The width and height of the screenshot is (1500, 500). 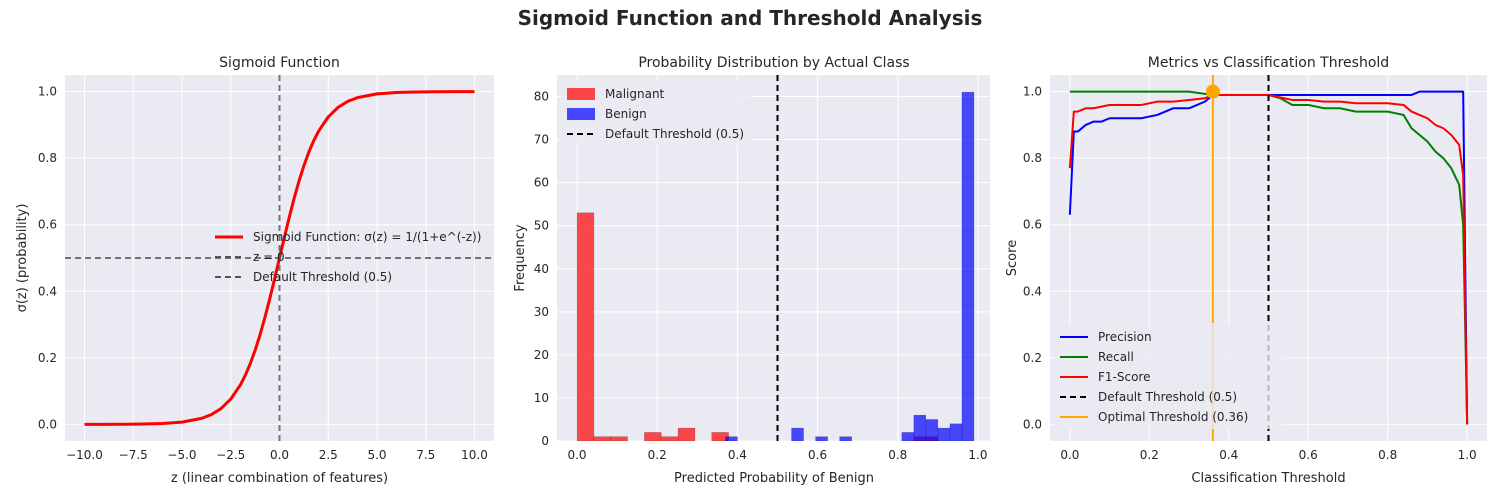 I want to click on histogram-y-tick-label: 50, so click(x=541, y=226).